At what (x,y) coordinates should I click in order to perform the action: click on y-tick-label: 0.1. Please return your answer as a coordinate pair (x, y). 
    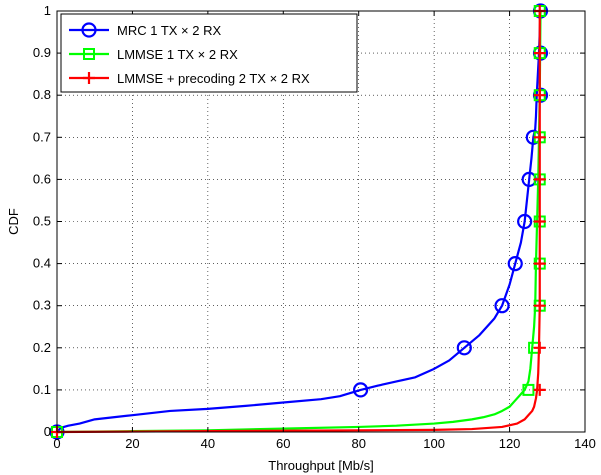
    Looking at the image, I should click on (42, 389).